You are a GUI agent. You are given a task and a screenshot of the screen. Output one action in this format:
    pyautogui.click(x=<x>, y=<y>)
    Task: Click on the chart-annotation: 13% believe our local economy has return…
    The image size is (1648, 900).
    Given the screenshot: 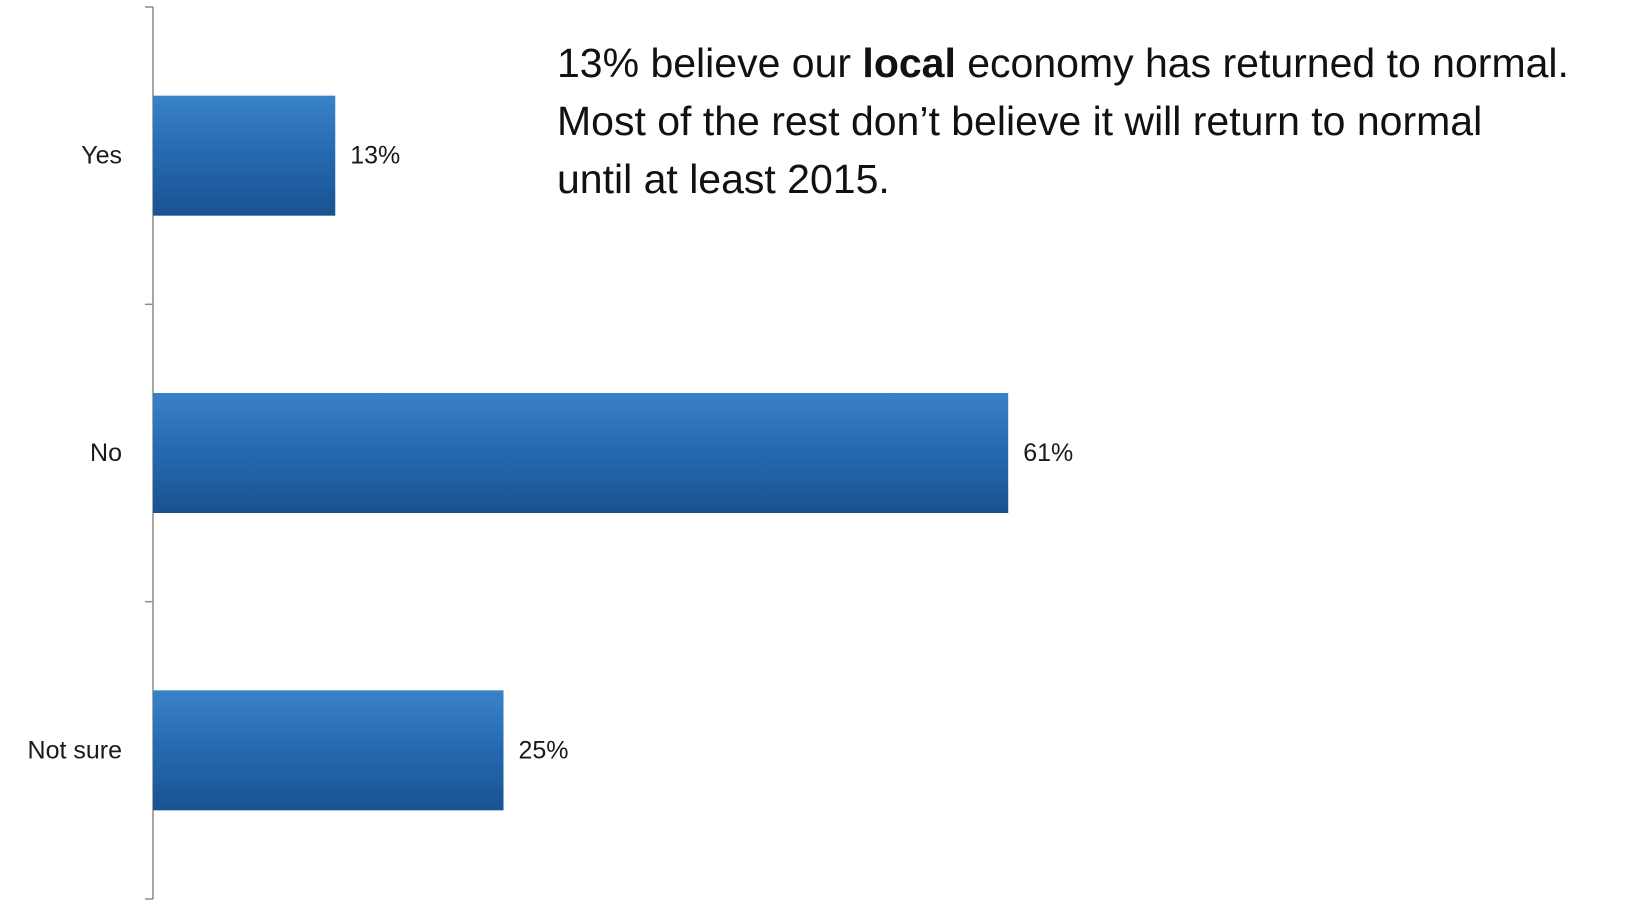 What is the action you would take?
    pyautogui.click(x=1097, y=121)
    